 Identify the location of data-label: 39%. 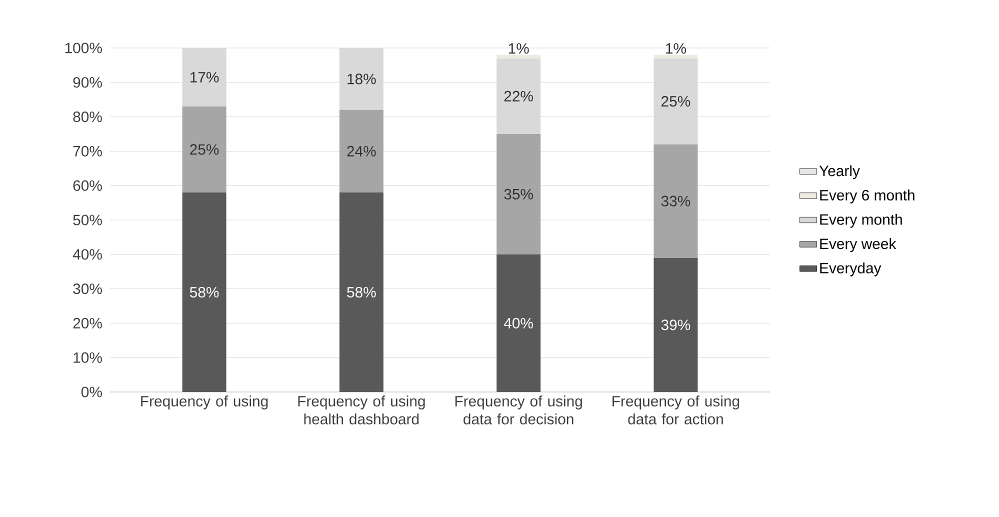
(675, 325).